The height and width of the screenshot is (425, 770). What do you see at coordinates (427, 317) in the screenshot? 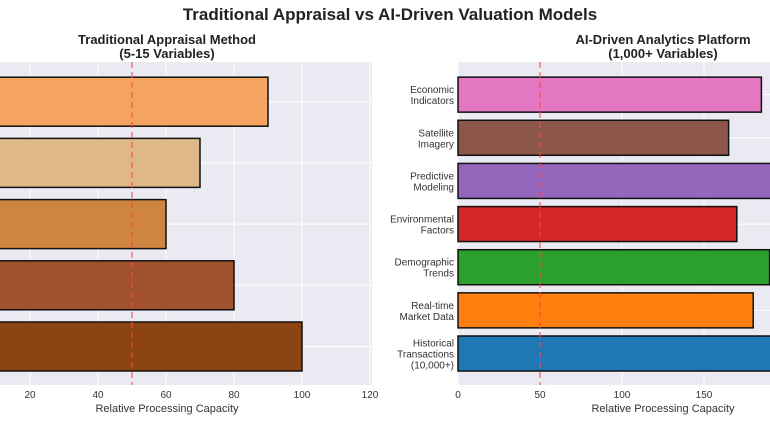
I see `category-label-line: Market Data` at bounding box center [427, 317].